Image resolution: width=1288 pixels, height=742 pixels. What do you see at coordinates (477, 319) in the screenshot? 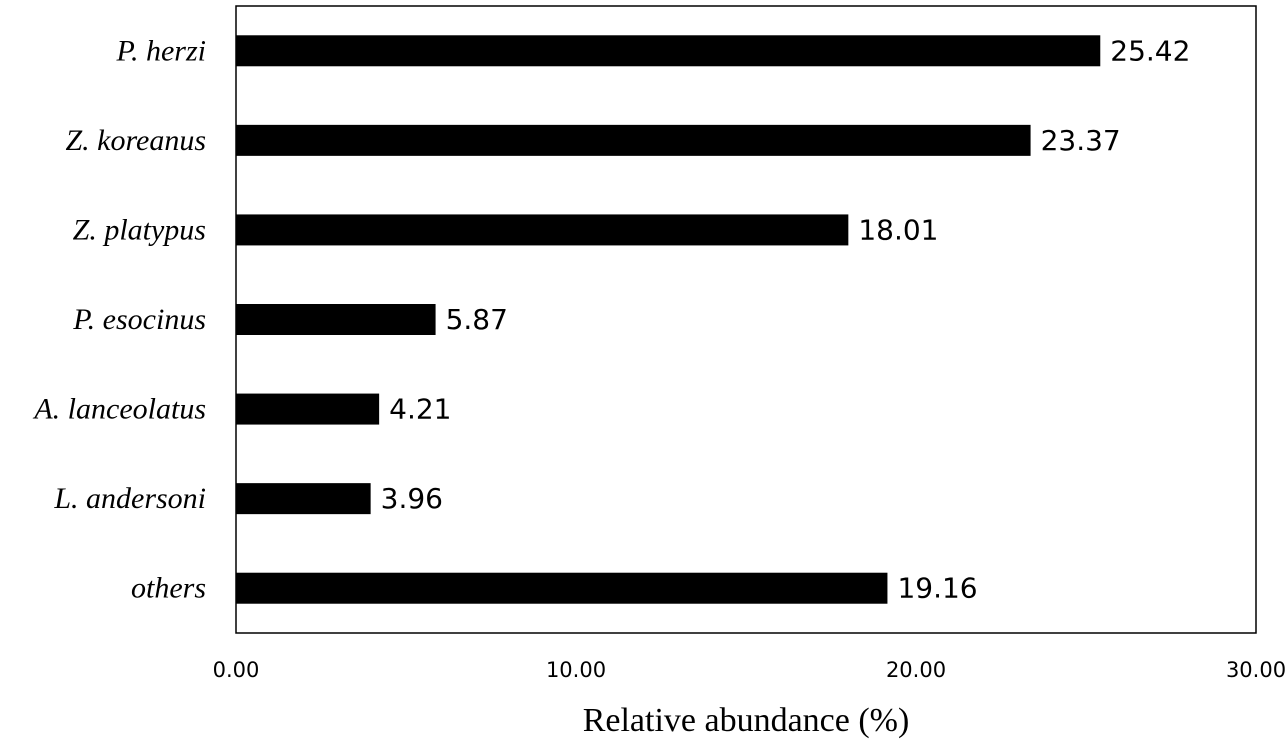
I see `value-label: 5.87` at bounding box center [477, 319].